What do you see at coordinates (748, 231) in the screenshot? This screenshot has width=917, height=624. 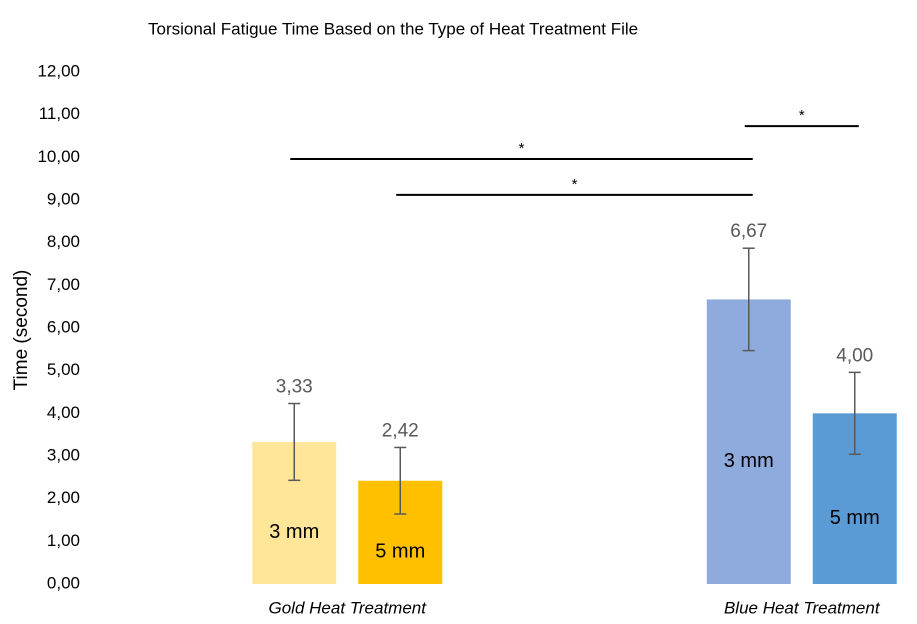 I see `value-label: 6,67` at bounding box center [748, 231].